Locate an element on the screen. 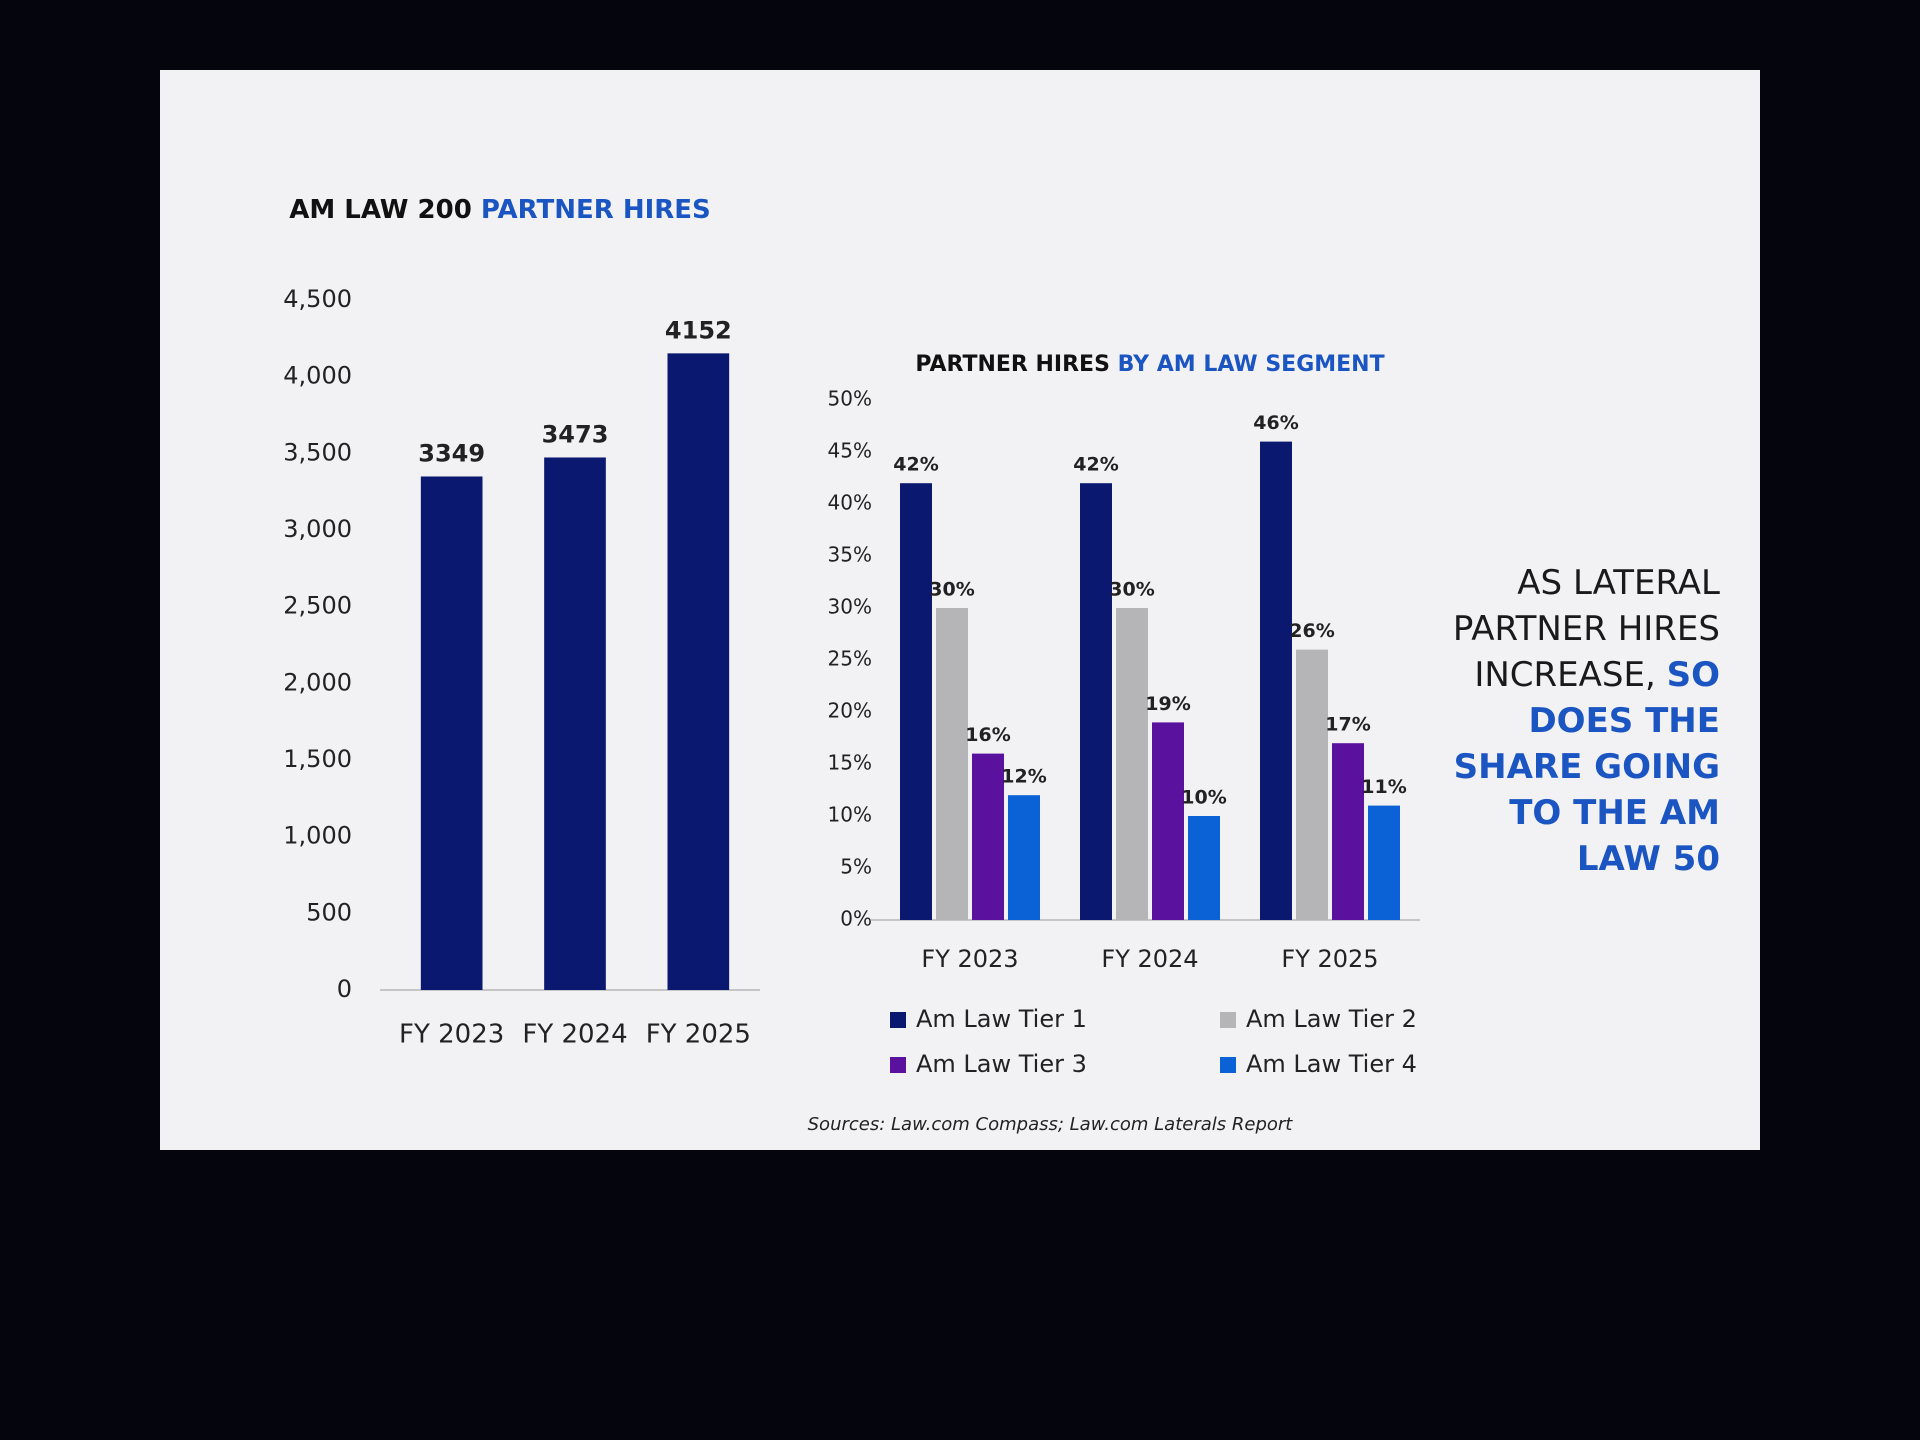  value-label: 4152 is located at coordinates (698, 330).